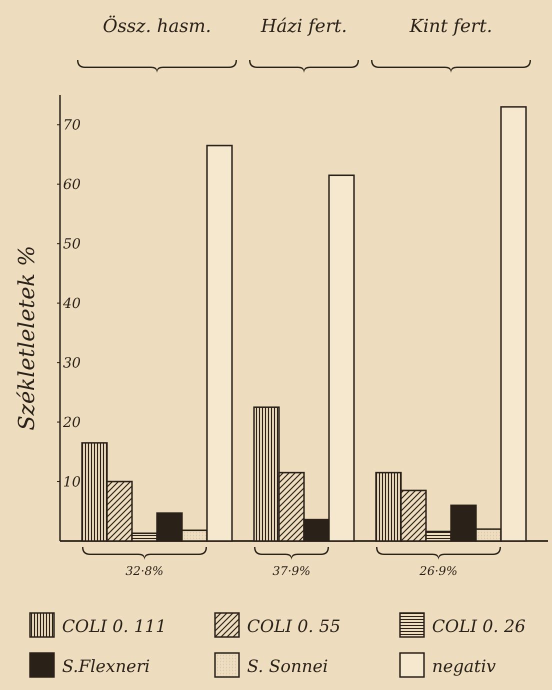  I want to click on x-tick-label: Házi fert., so click(304, 26).